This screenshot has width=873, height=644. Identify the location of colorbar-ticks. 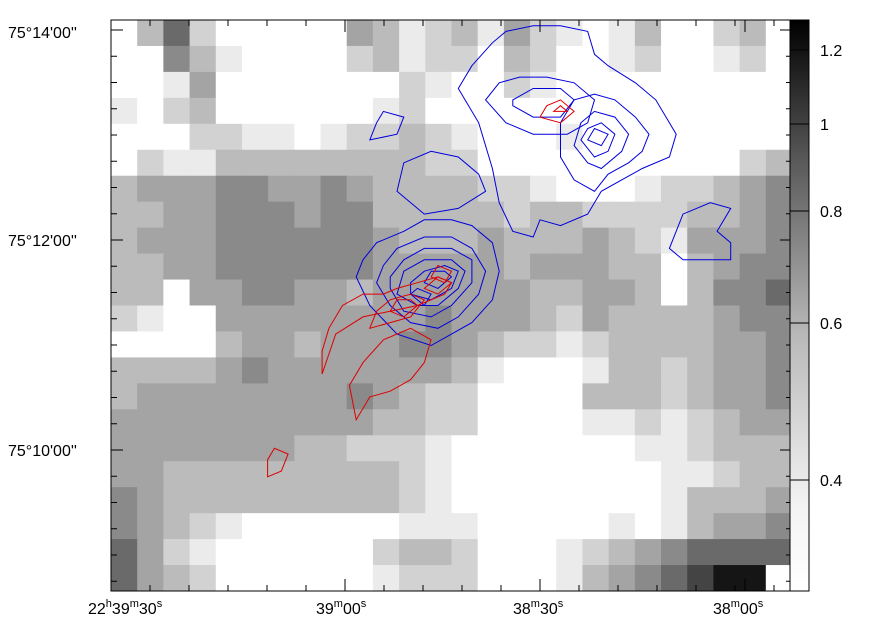
(799, 265).